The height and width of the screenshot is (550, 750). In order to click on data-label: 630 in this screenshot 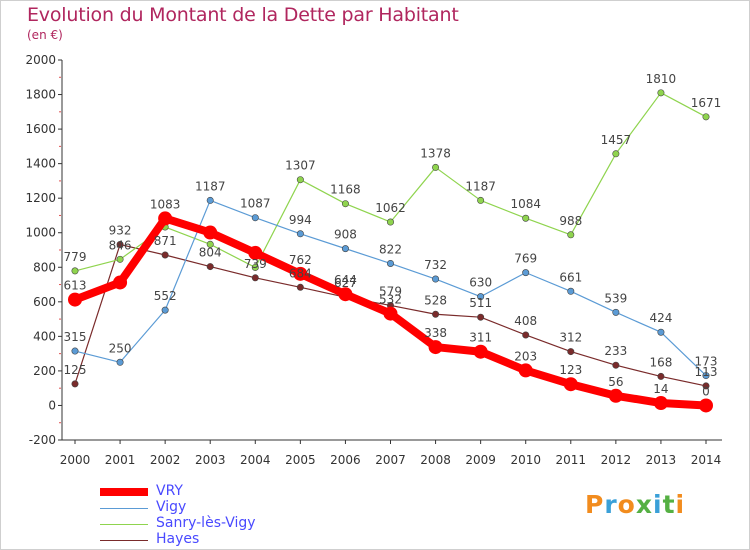, I will do `click(480, 283)`.